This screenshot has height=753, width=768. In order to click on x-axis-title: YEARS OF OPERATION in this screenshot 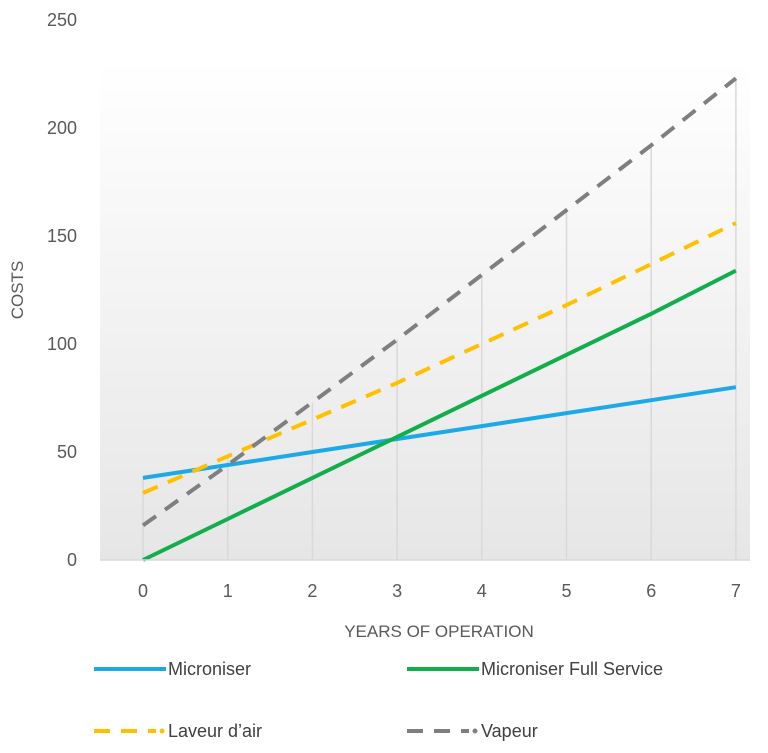, I will do `click(439, 631)`.